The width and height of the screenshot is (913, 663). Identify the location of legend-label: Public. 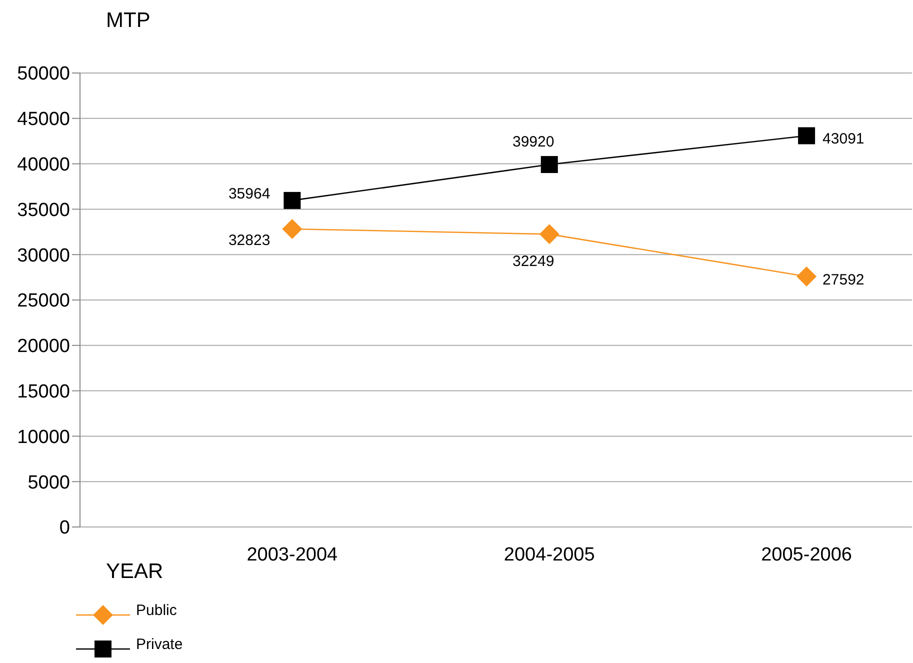
(156, 610).